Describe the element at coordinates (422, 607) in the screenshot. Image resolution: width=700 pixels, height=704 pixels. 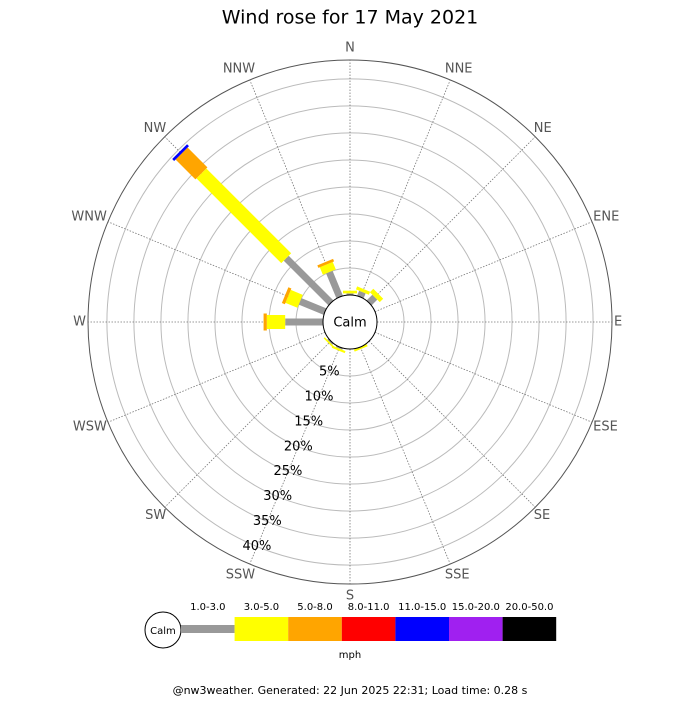
I see `legend-label: 11.0-15.0` at that location.